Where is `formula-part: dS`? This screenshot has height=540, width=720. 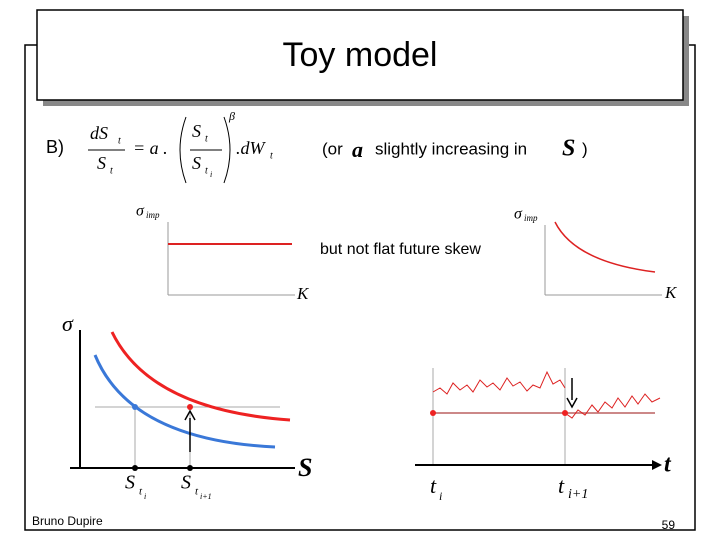
formula-part: dS is located at coordinates (99, 133).